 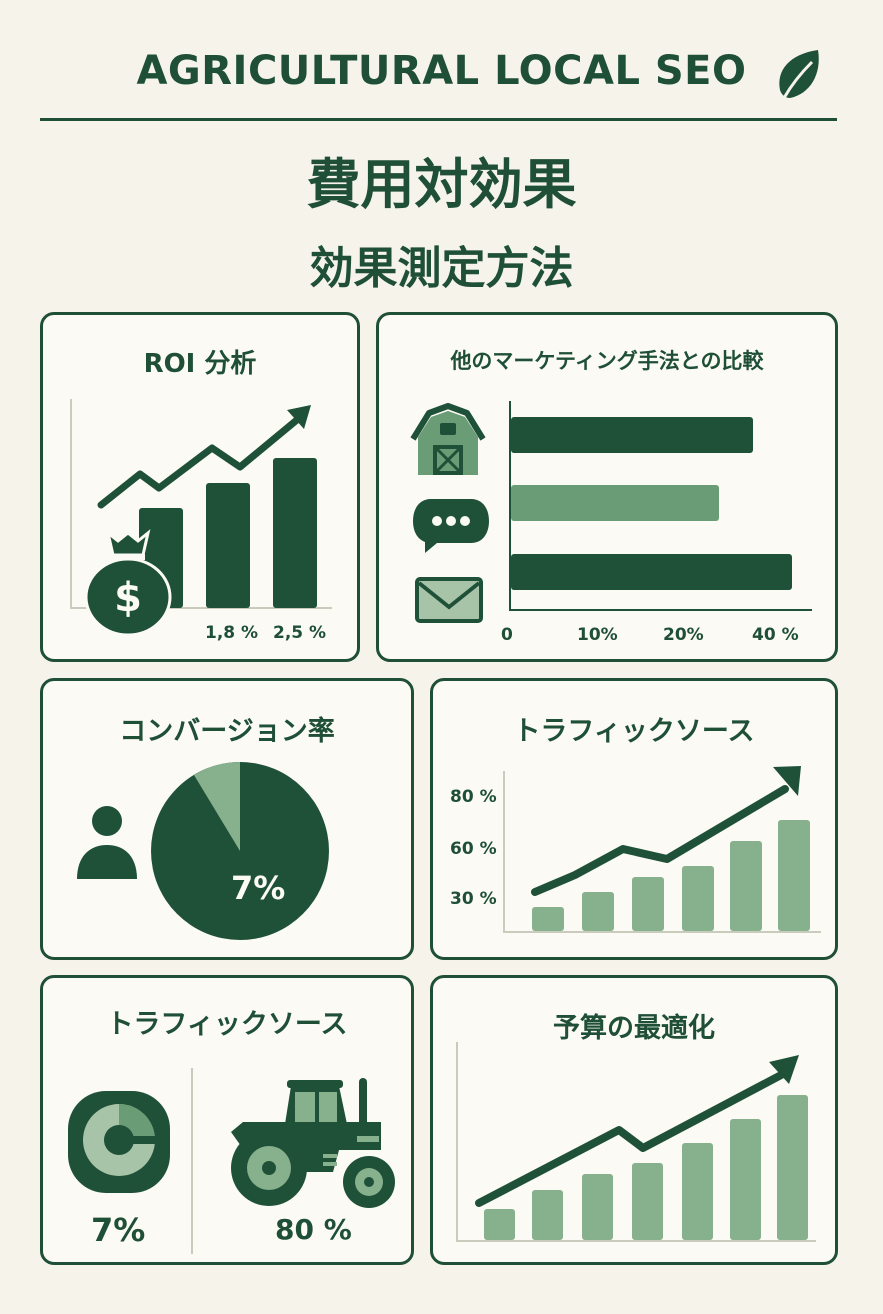 What do you see at coordinates (441, 71) in the screenshot?
I see `header-title: AGRICULTURAL LOCAL SEO` at bounding box center [441, 71].